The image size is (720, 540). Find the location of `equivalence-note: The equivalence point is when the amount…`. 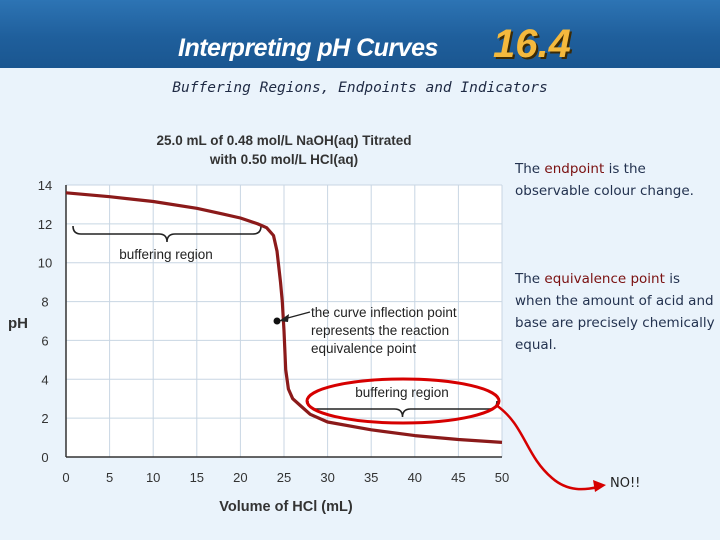

equivalence-note: The equivalence point is when the amount… is located at coordinates (615, 312).